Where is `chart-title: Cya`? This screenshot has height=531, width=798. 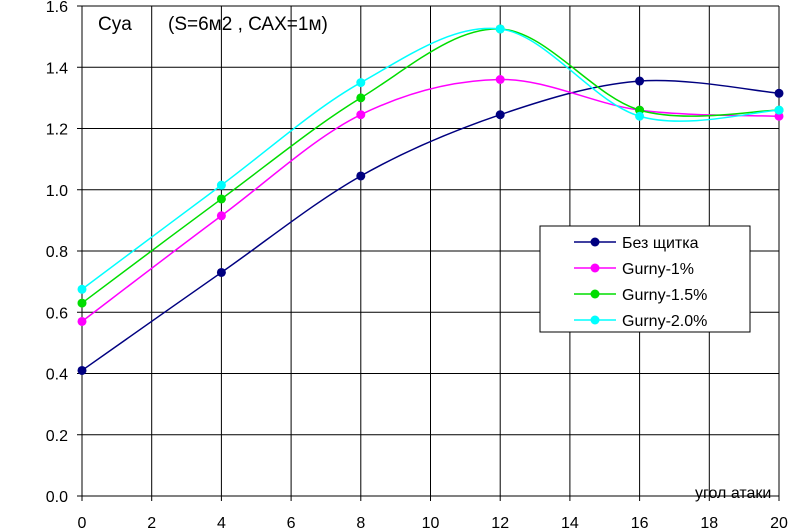
chart-title: Cya is located at coordinates (115, 24).